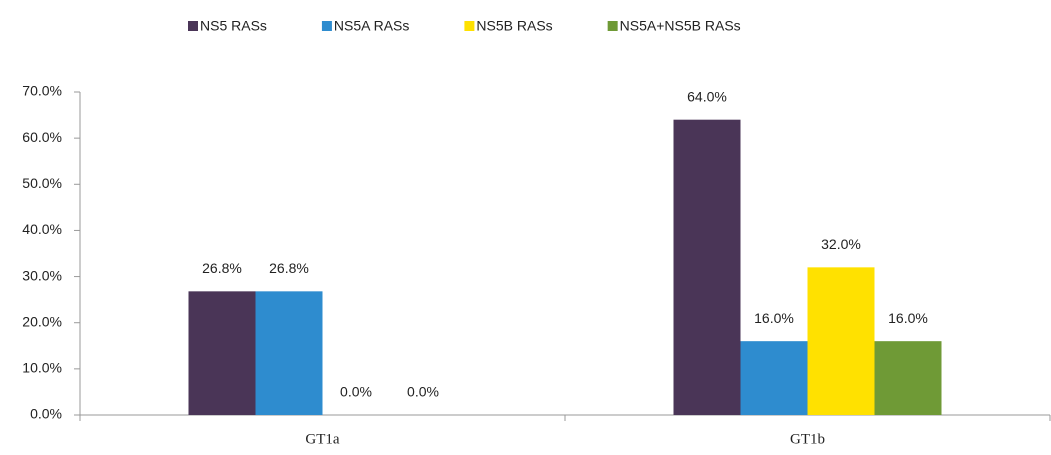 Image resolution: width=1051 pixels, height=455 pixels. I want to click on y-tick-label: 70.0%, so click(42, 91).